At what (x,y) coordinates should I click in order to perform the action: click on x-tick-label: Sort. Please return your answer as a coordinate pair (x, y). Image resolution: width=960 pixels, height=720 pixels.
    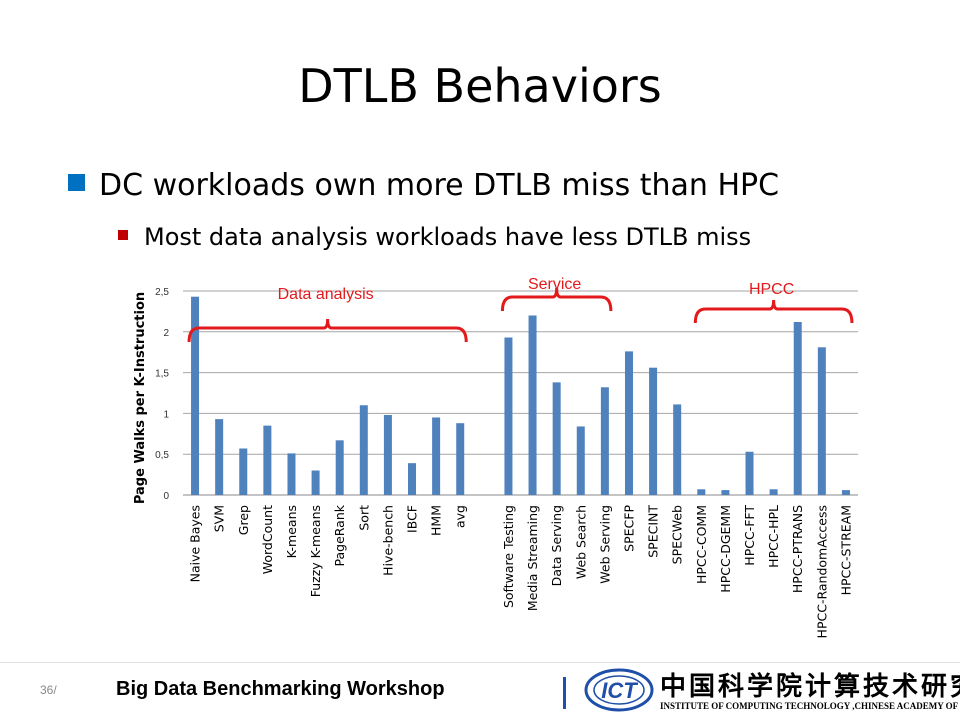
    Looking at the image, I should click on (363, 518).